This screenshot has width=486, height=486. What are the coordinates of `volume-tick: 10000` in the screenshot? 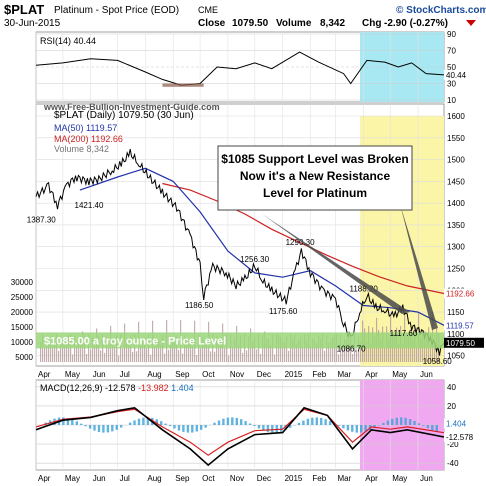 It's located at (22, 342).